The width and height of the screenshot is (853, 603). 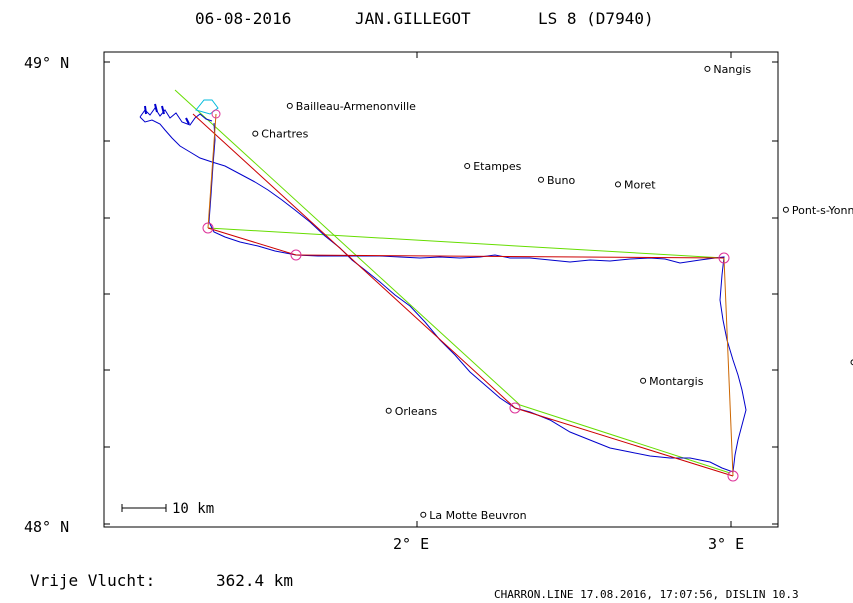 I want to click on start-sector, so click(x=207, y=107).